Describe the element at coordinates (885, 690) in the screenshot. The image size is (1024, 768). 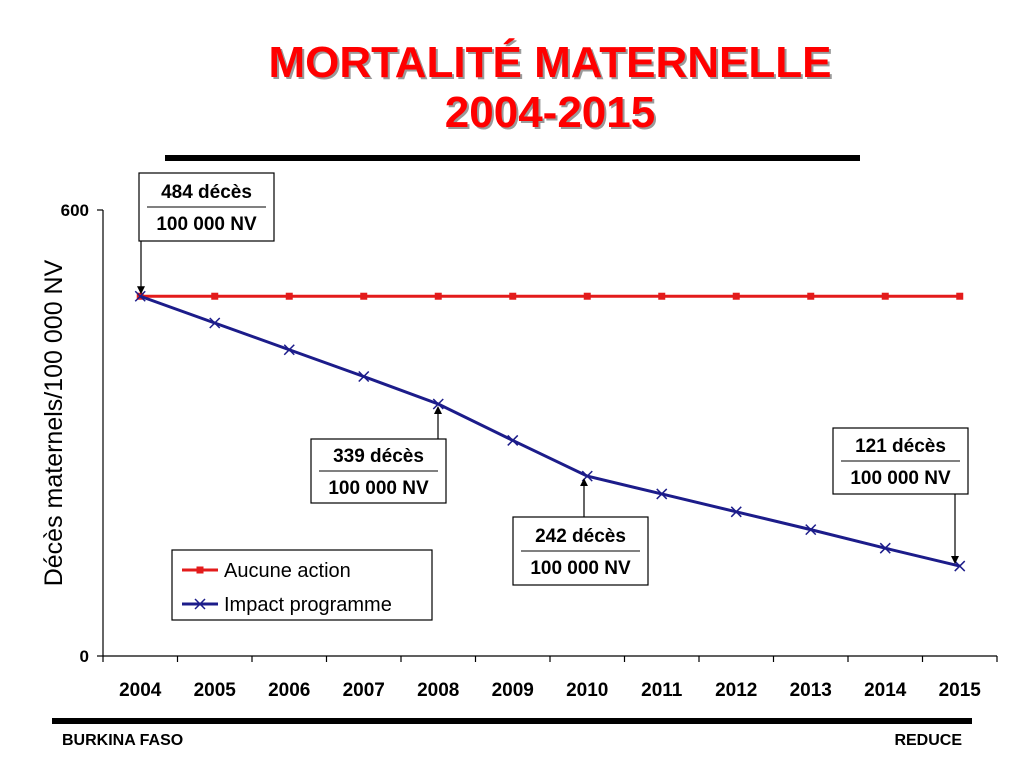
I see `x-tick-label: 2014` at that location.